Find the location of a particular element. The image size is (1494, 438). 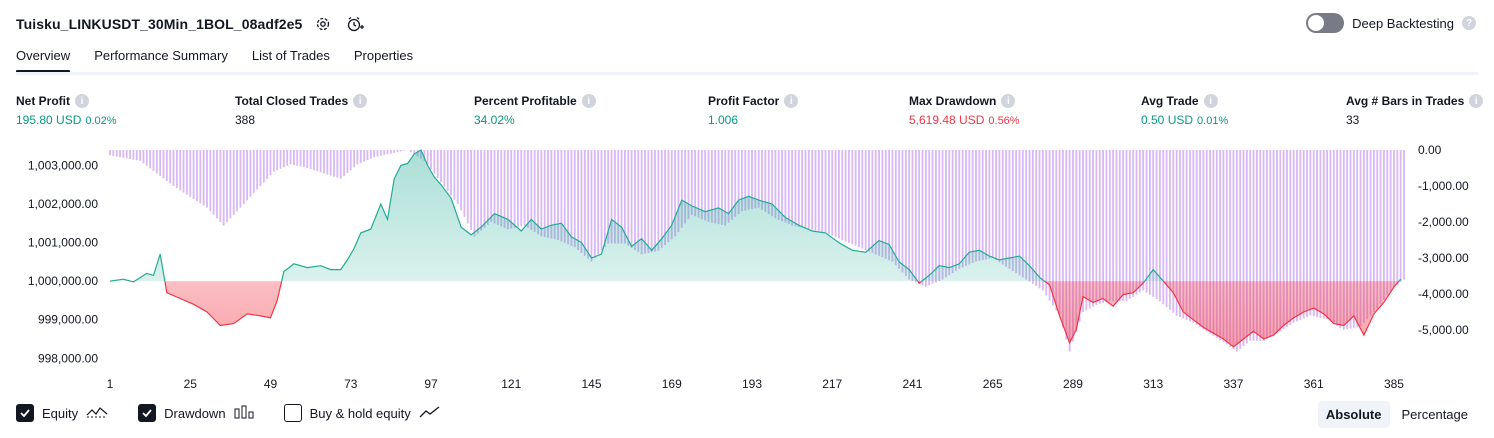

chart-legend: Equity Drawdown Buy & hold equity is located at coordinates (243, 413).